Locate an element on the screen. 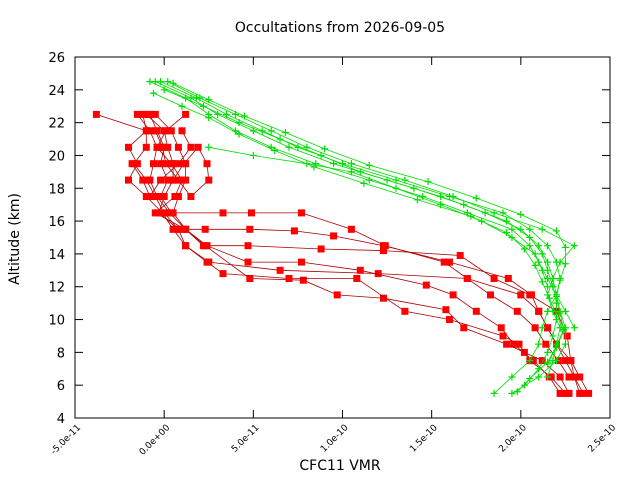 This screenshot has height=480, width=640. red-profile is located at coordinates (182, 163).